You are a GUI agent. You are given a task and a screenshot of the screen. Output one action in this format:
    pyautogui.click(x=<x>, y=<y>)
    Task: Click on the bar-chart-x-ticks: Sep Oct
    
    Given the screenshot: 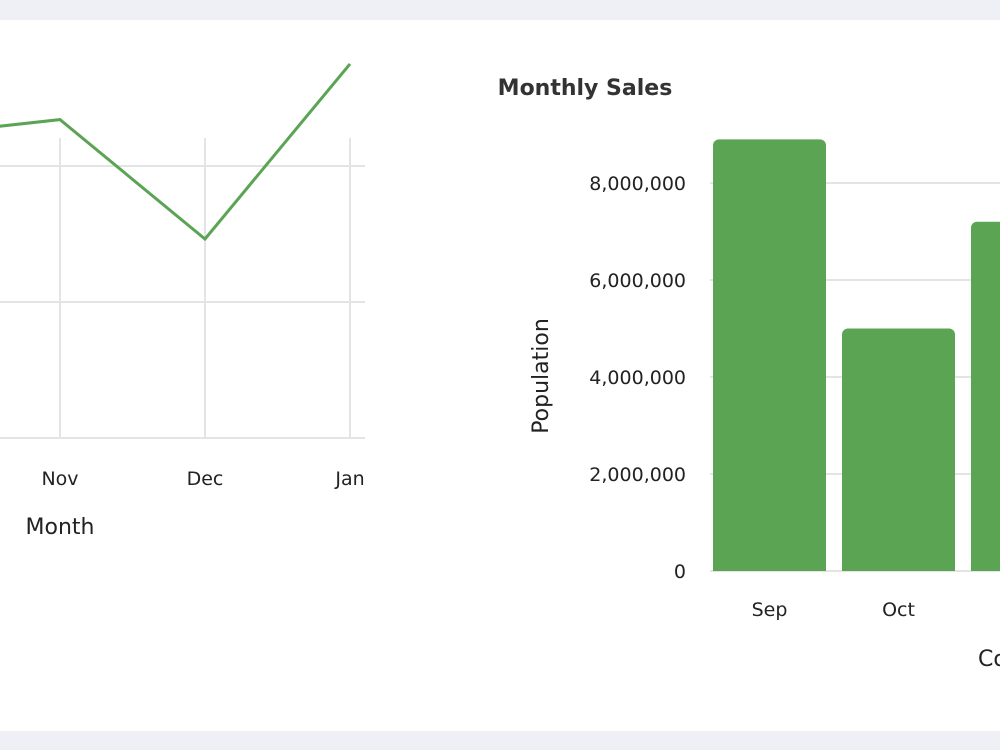 What is the action you would take?
    pyautogui.click(x=833, y=610)
    